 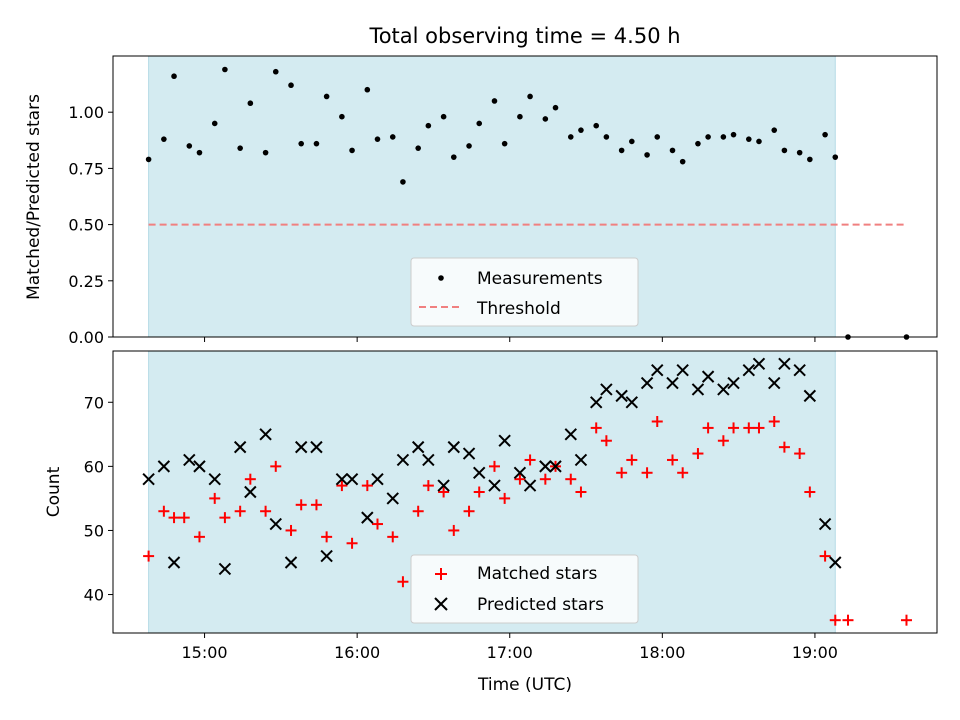 I want to click on chart-title: Total observing time = 4.50 h, so click(x=524, y=36).